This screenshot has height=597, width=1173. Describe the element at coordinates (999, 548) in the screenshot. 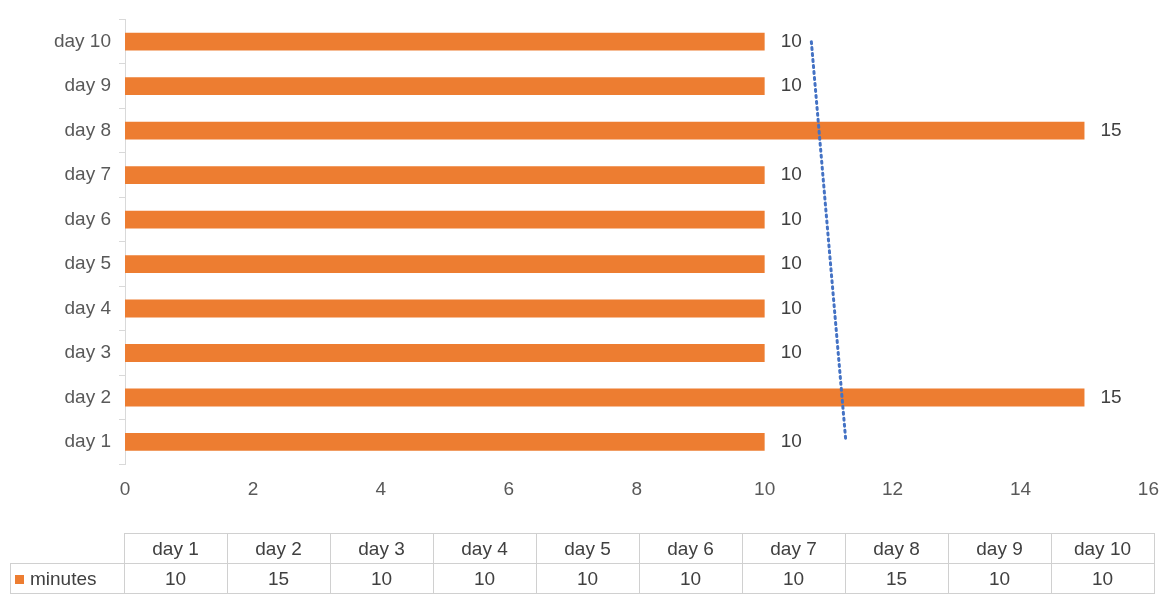

I see `category-label: day 9` at that location.